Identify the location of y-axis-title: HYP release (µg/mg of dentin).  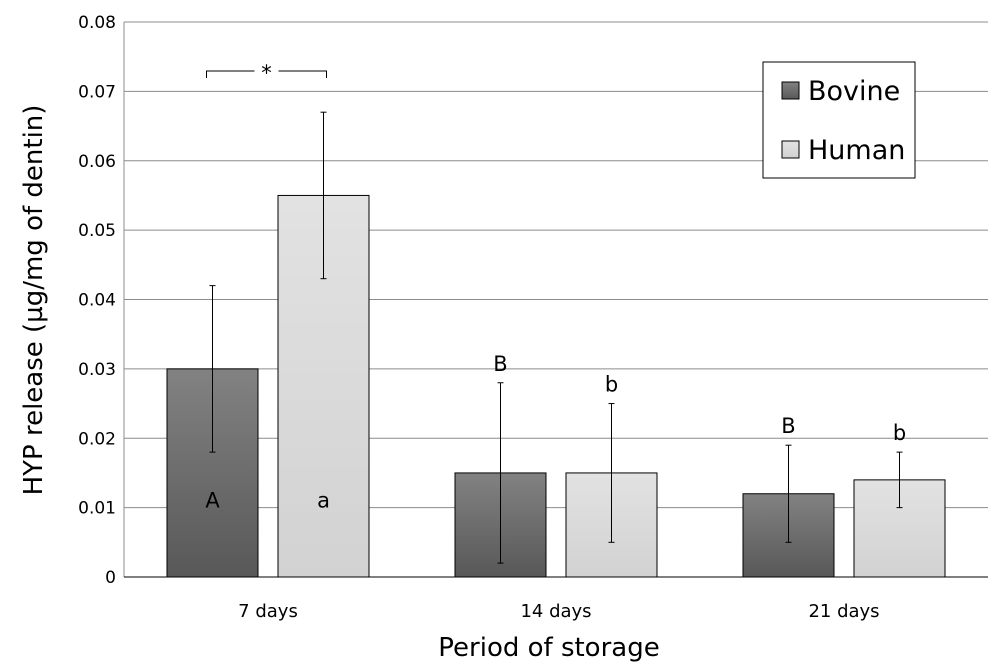
(34, 300).